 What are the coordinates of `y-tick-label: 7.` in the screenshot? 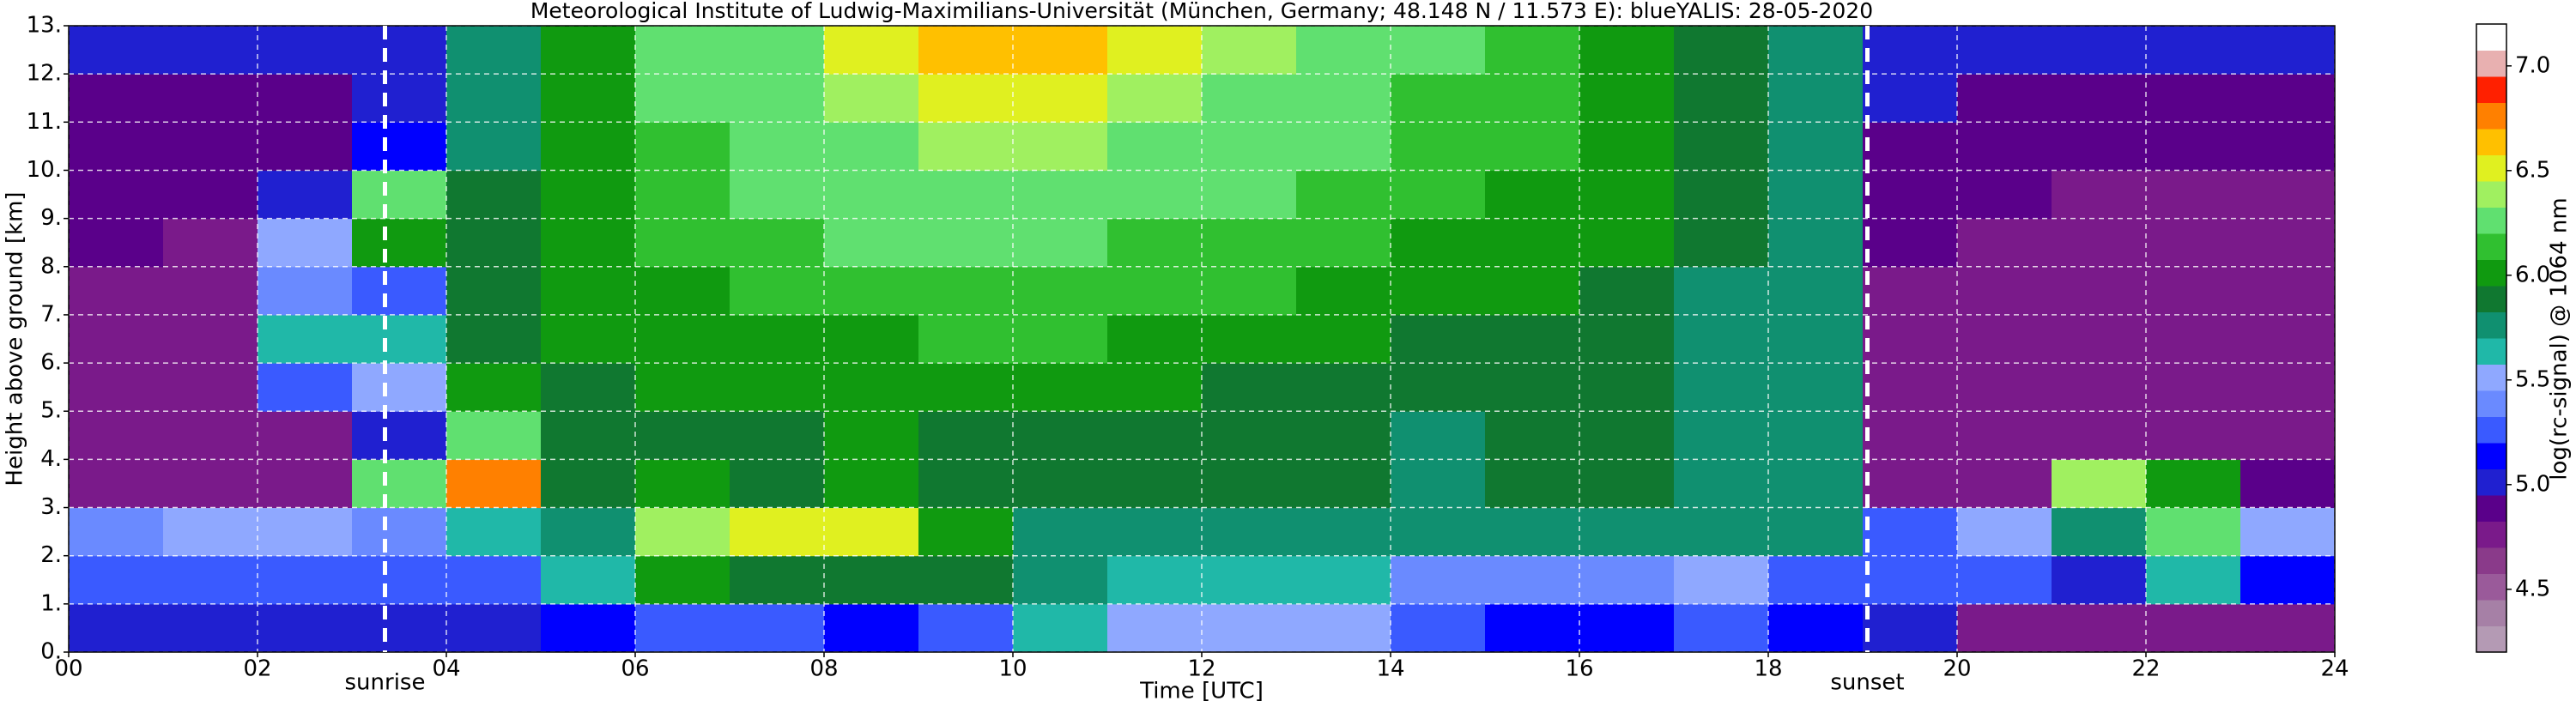 It's located at (51, 314).